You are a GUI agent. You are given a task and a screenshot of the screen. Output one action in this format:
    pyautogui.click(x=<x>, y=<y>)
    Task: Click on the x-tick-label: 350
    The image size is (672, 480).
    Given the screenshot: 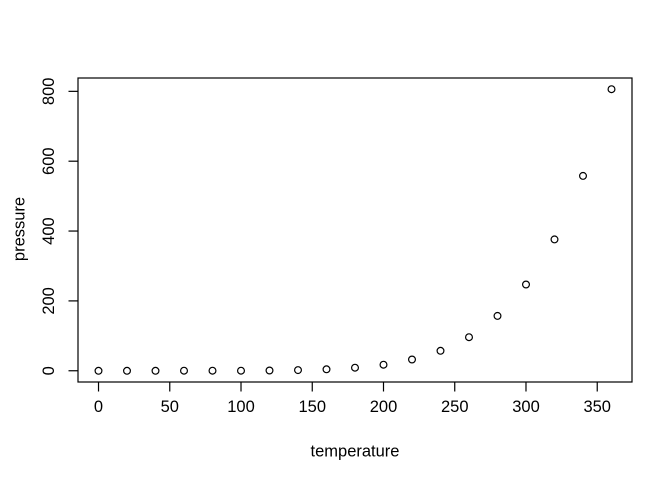 What is the action you would take?
    pyautogui.click(x=597, y=407)
    